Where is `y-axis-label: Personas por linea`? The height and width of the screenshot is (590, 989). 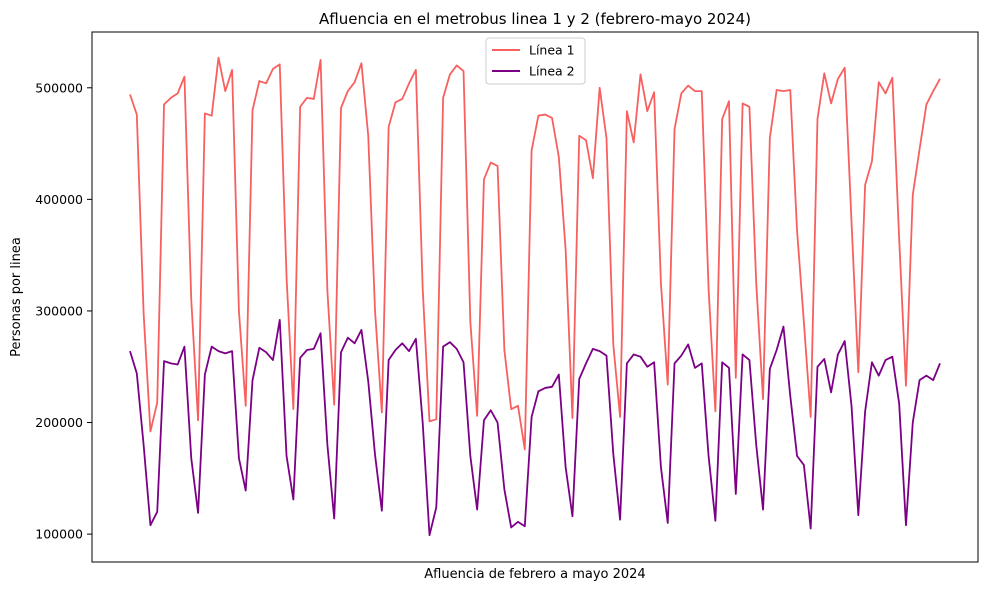 y-axis-label: Personas por linea is located at coordinates (16, 297).